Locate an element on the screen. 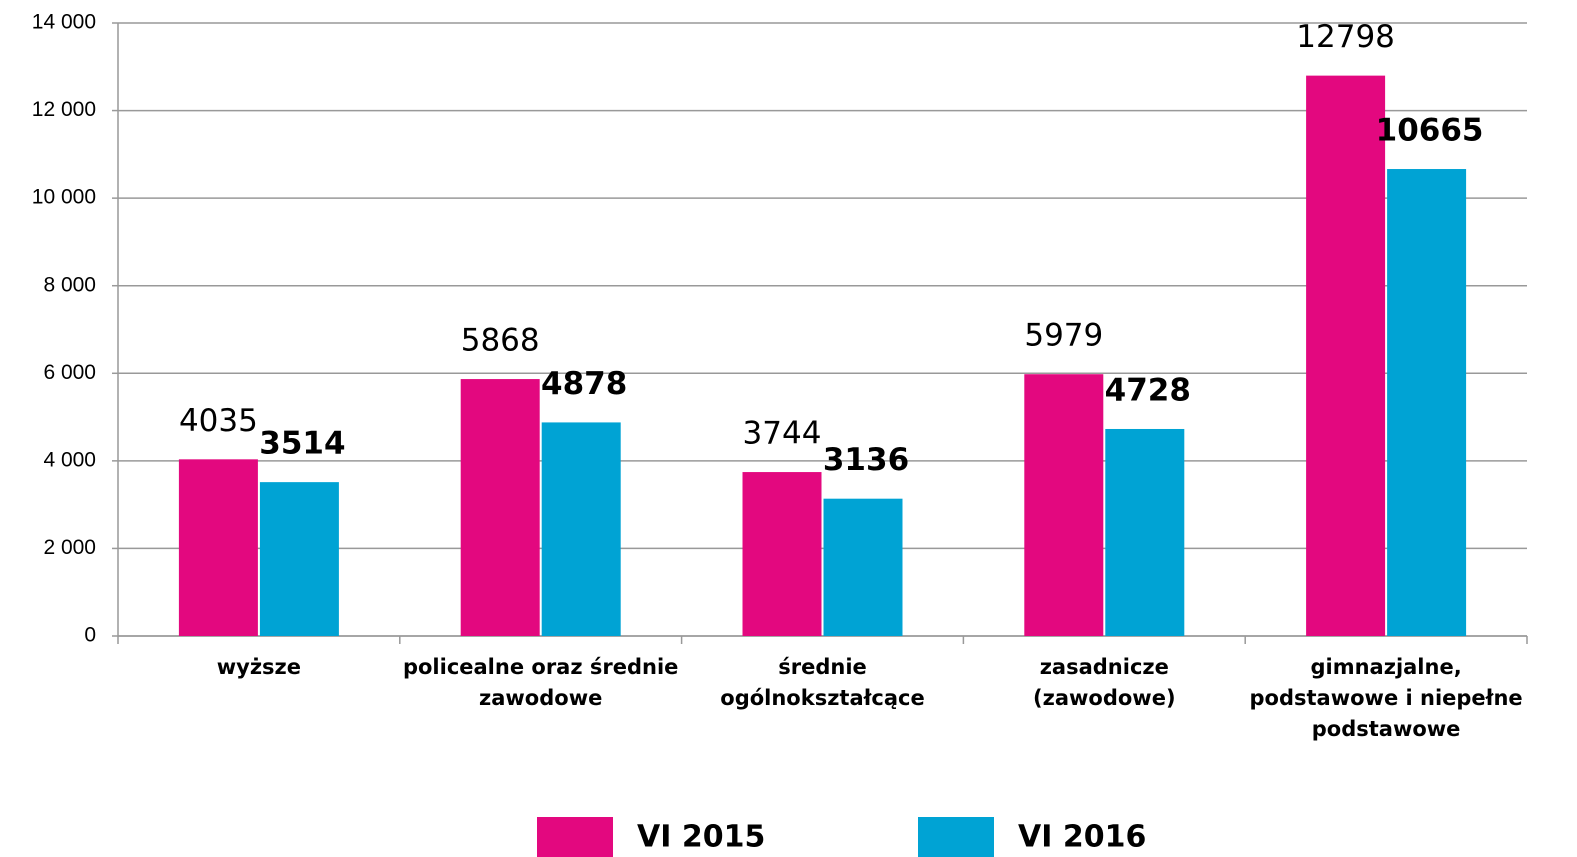 The width and height of the screenshot is (1577, 857). legend-label: VI 2016 is located at coordinates (1082, 837).